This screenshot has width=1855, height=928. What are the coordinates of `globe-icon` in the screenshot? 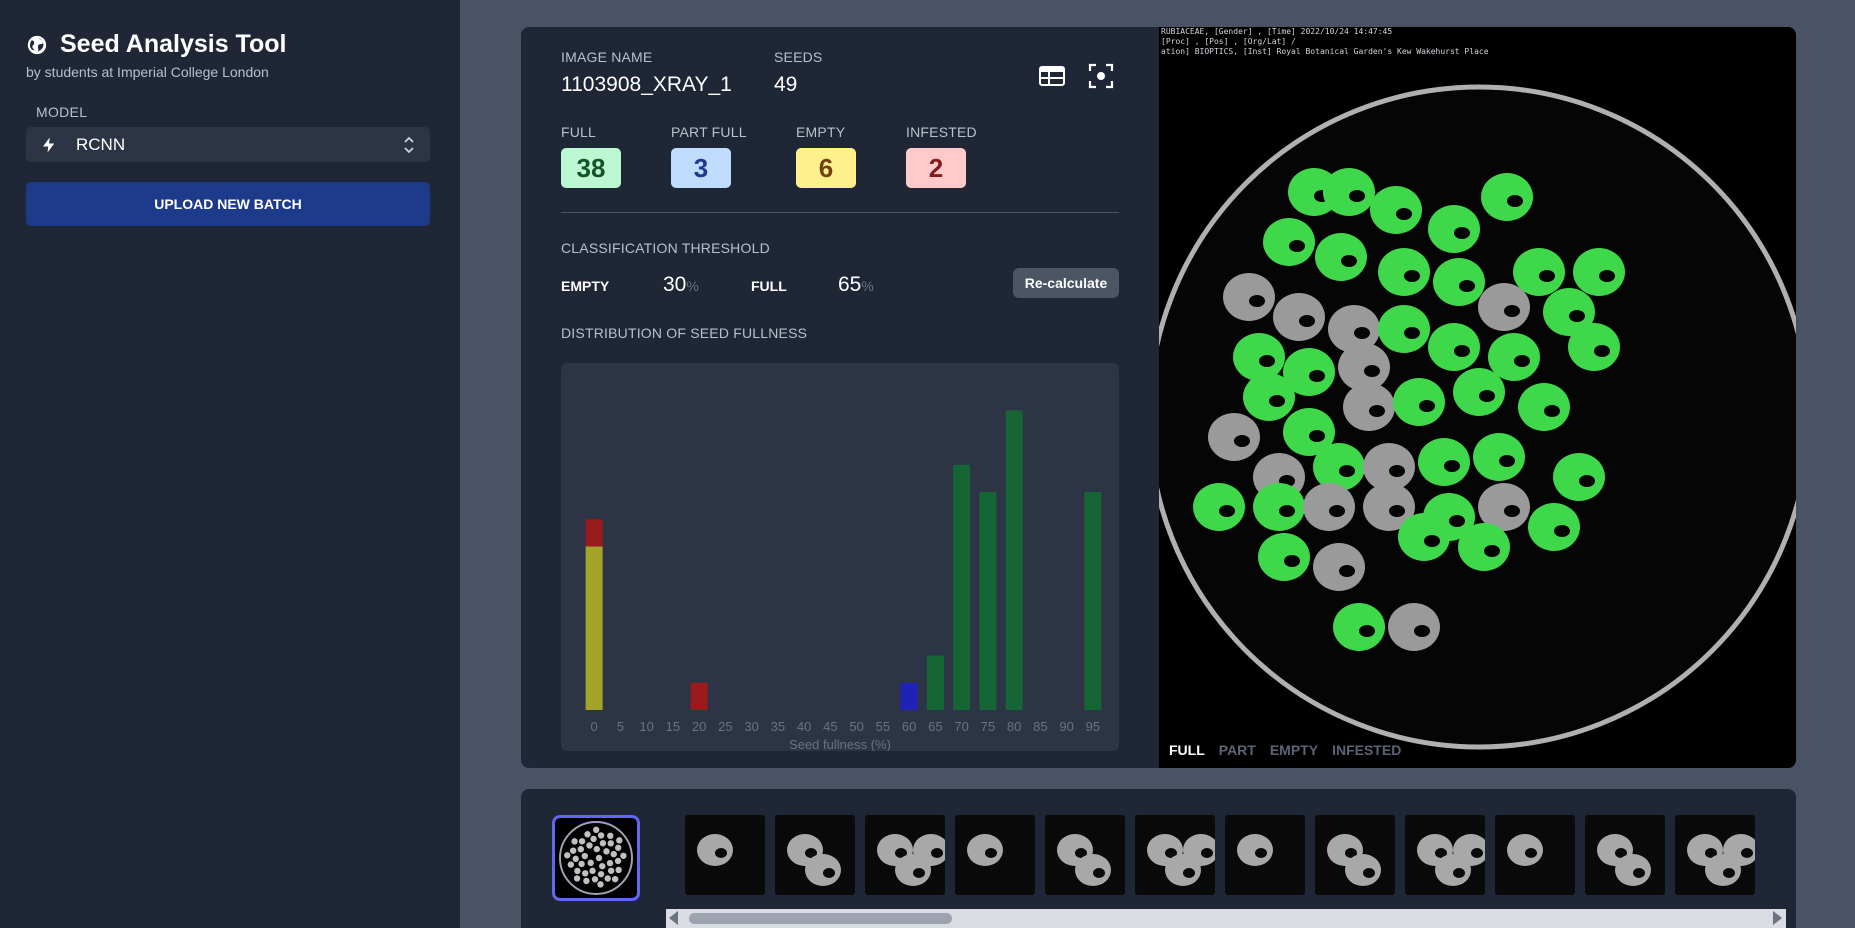 It's located at (37, 44).